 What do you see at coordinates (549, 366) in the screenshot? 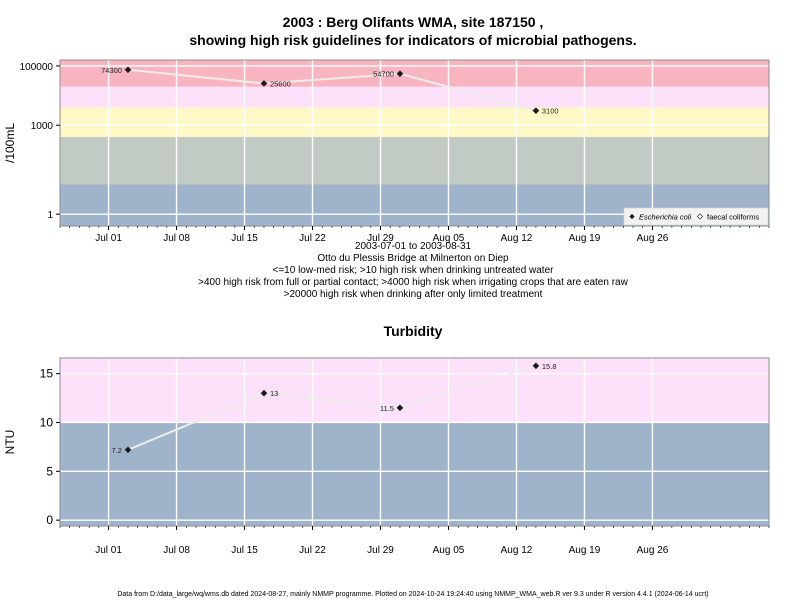
I see `data-label-3: 15.8` at bounding box center [549, 366].